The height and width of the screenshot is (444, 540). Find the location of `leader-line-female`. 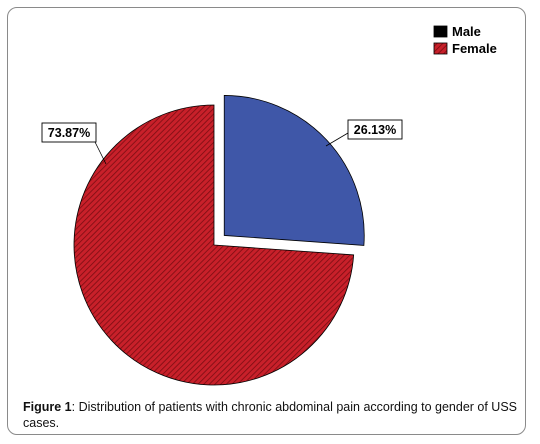

leader-line-female is located at coordinates (100, 153).